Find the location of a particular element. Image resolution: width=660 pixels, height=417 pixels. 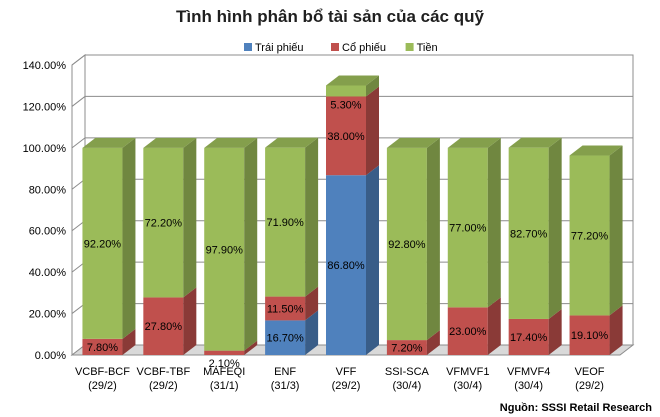

data-label: 92.80% is located at coordinates (407, 245).